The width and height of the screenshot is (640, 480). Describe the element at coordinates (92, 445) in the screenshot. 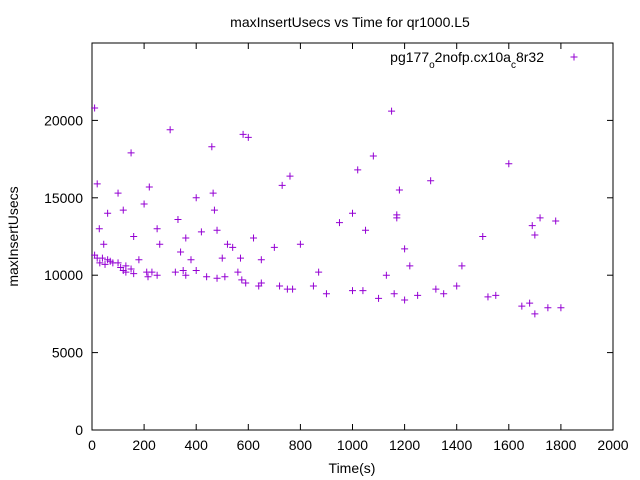

I see `x-tick-label: 0` at that location.